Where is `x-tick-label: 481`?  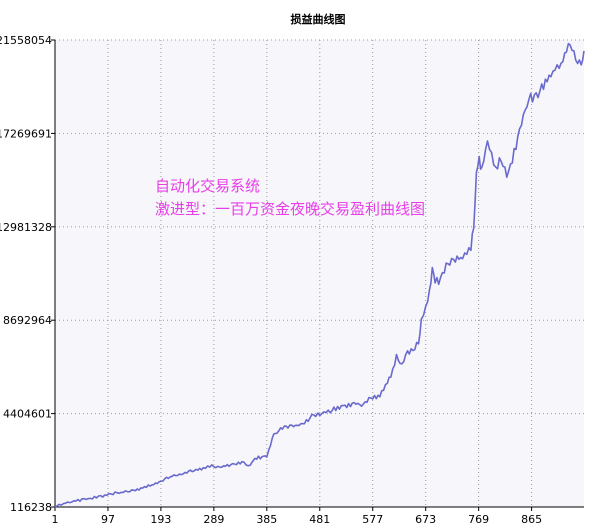 x-tick-label: 481 is located at coordinates (319, 519).